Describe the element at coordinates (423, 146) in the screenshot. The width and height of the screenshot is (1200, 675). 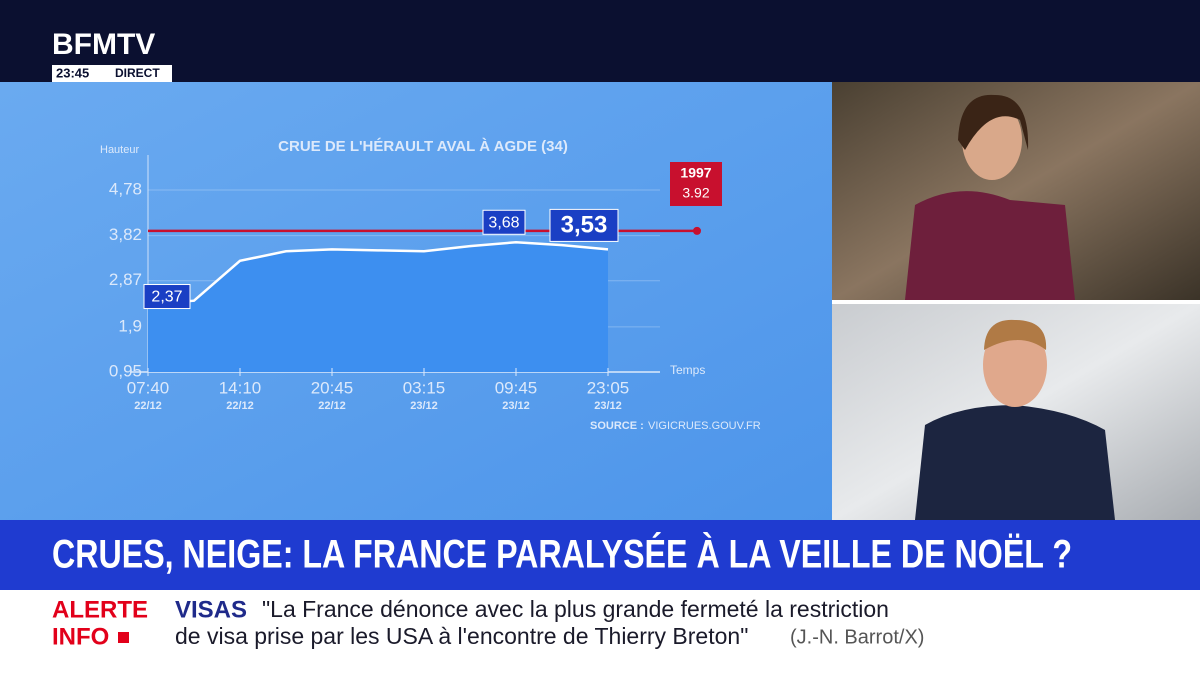
I see `chart-title: CRUE DE L'HÉRAULT AVAL À AGDE (34)` at that location.